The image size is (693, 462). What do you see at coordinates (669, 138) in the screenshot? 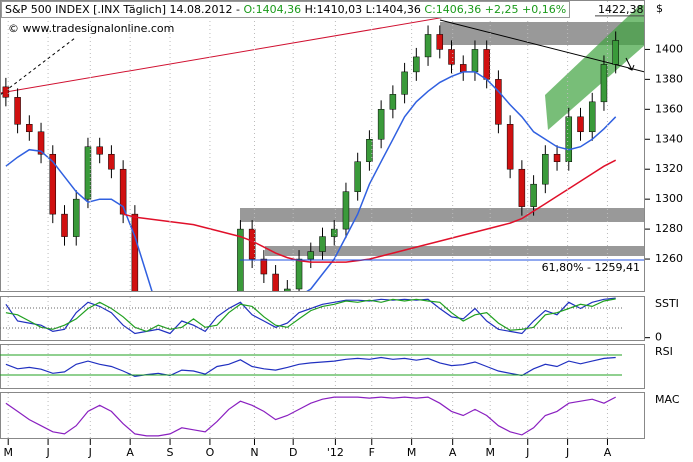
I see `y-tick-label: 1340` at bounding box center [669, 138].